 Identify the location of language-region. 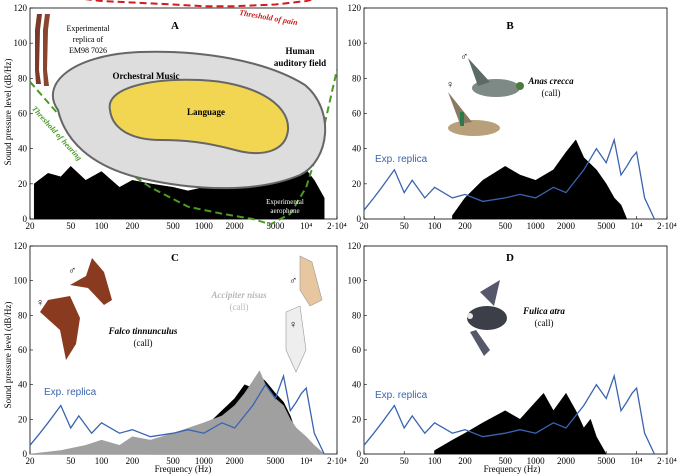
(199, 116).